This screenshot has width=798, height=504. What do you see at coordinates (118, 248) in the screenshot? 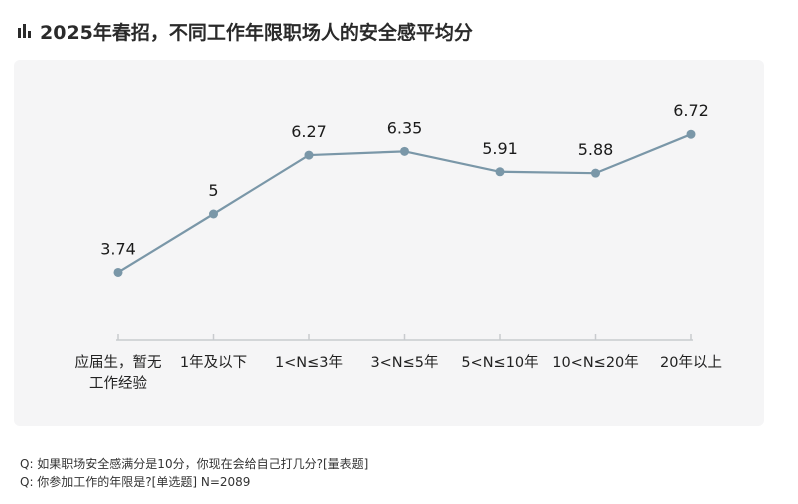
I see `data-label: 3.74` at bounding box center [118, 248].